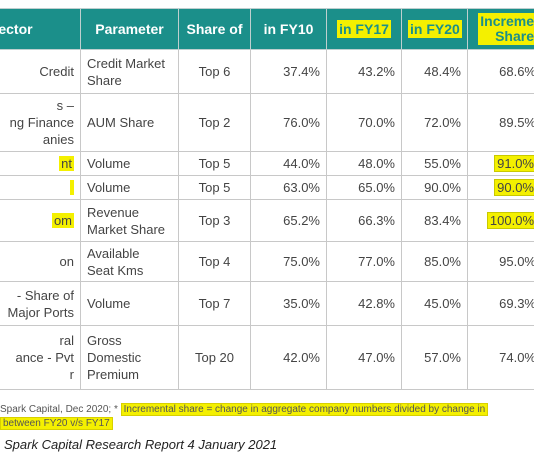 This screenshot has width=534, height=462. I want to click on cell-sector: on, so click(40, 261).